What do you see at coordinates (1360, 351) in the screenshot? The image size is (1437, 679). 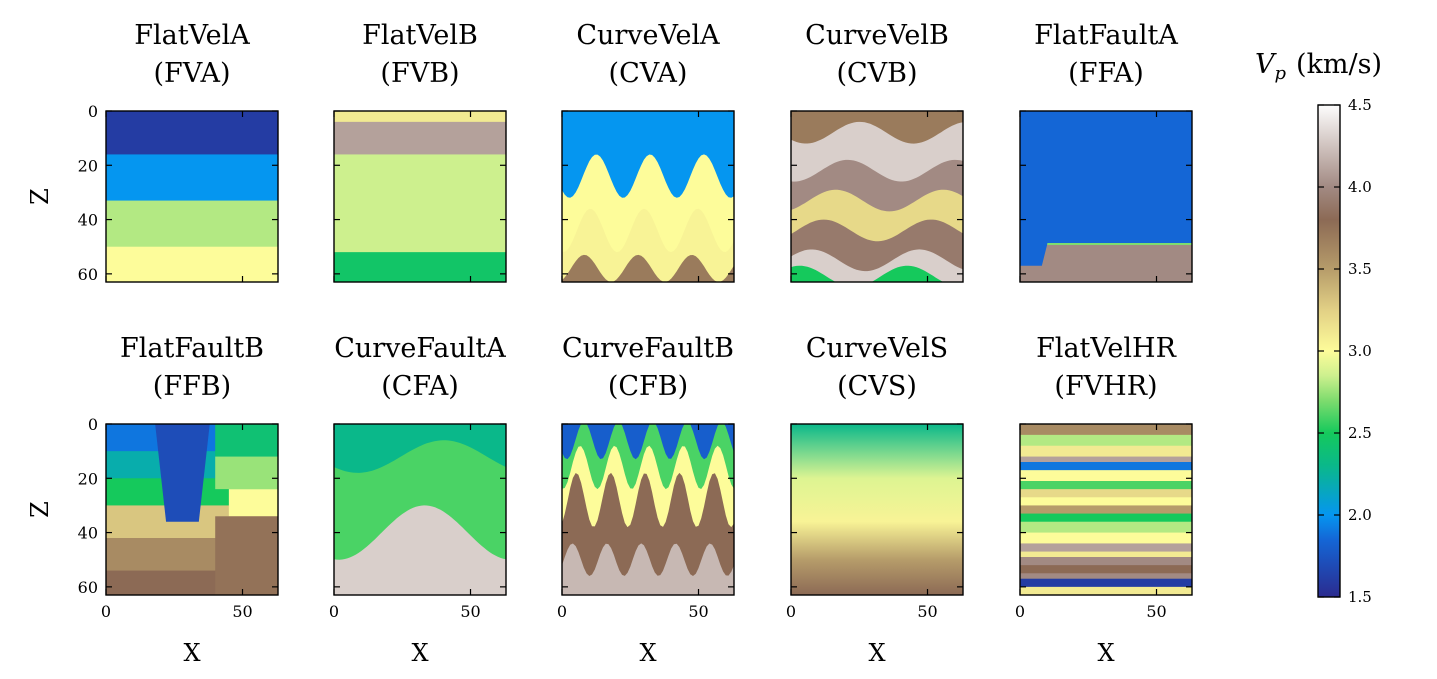 I see `colorbar-tick-label: 3.0` at bounding box center [1360, 351].